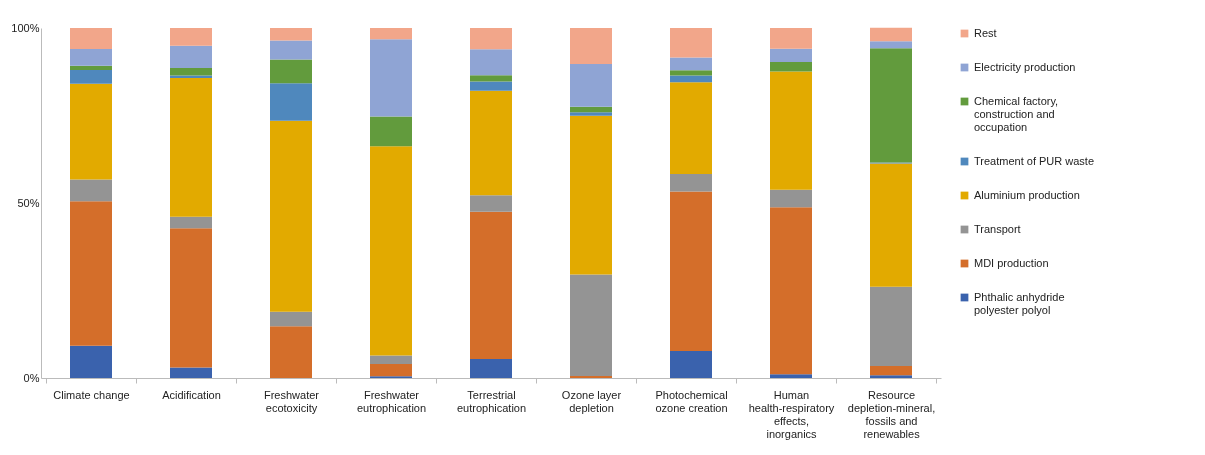 The image size is (1205, 455). I want to click on x-tick-label: Photochemical ozone creation, so click(691, 401).